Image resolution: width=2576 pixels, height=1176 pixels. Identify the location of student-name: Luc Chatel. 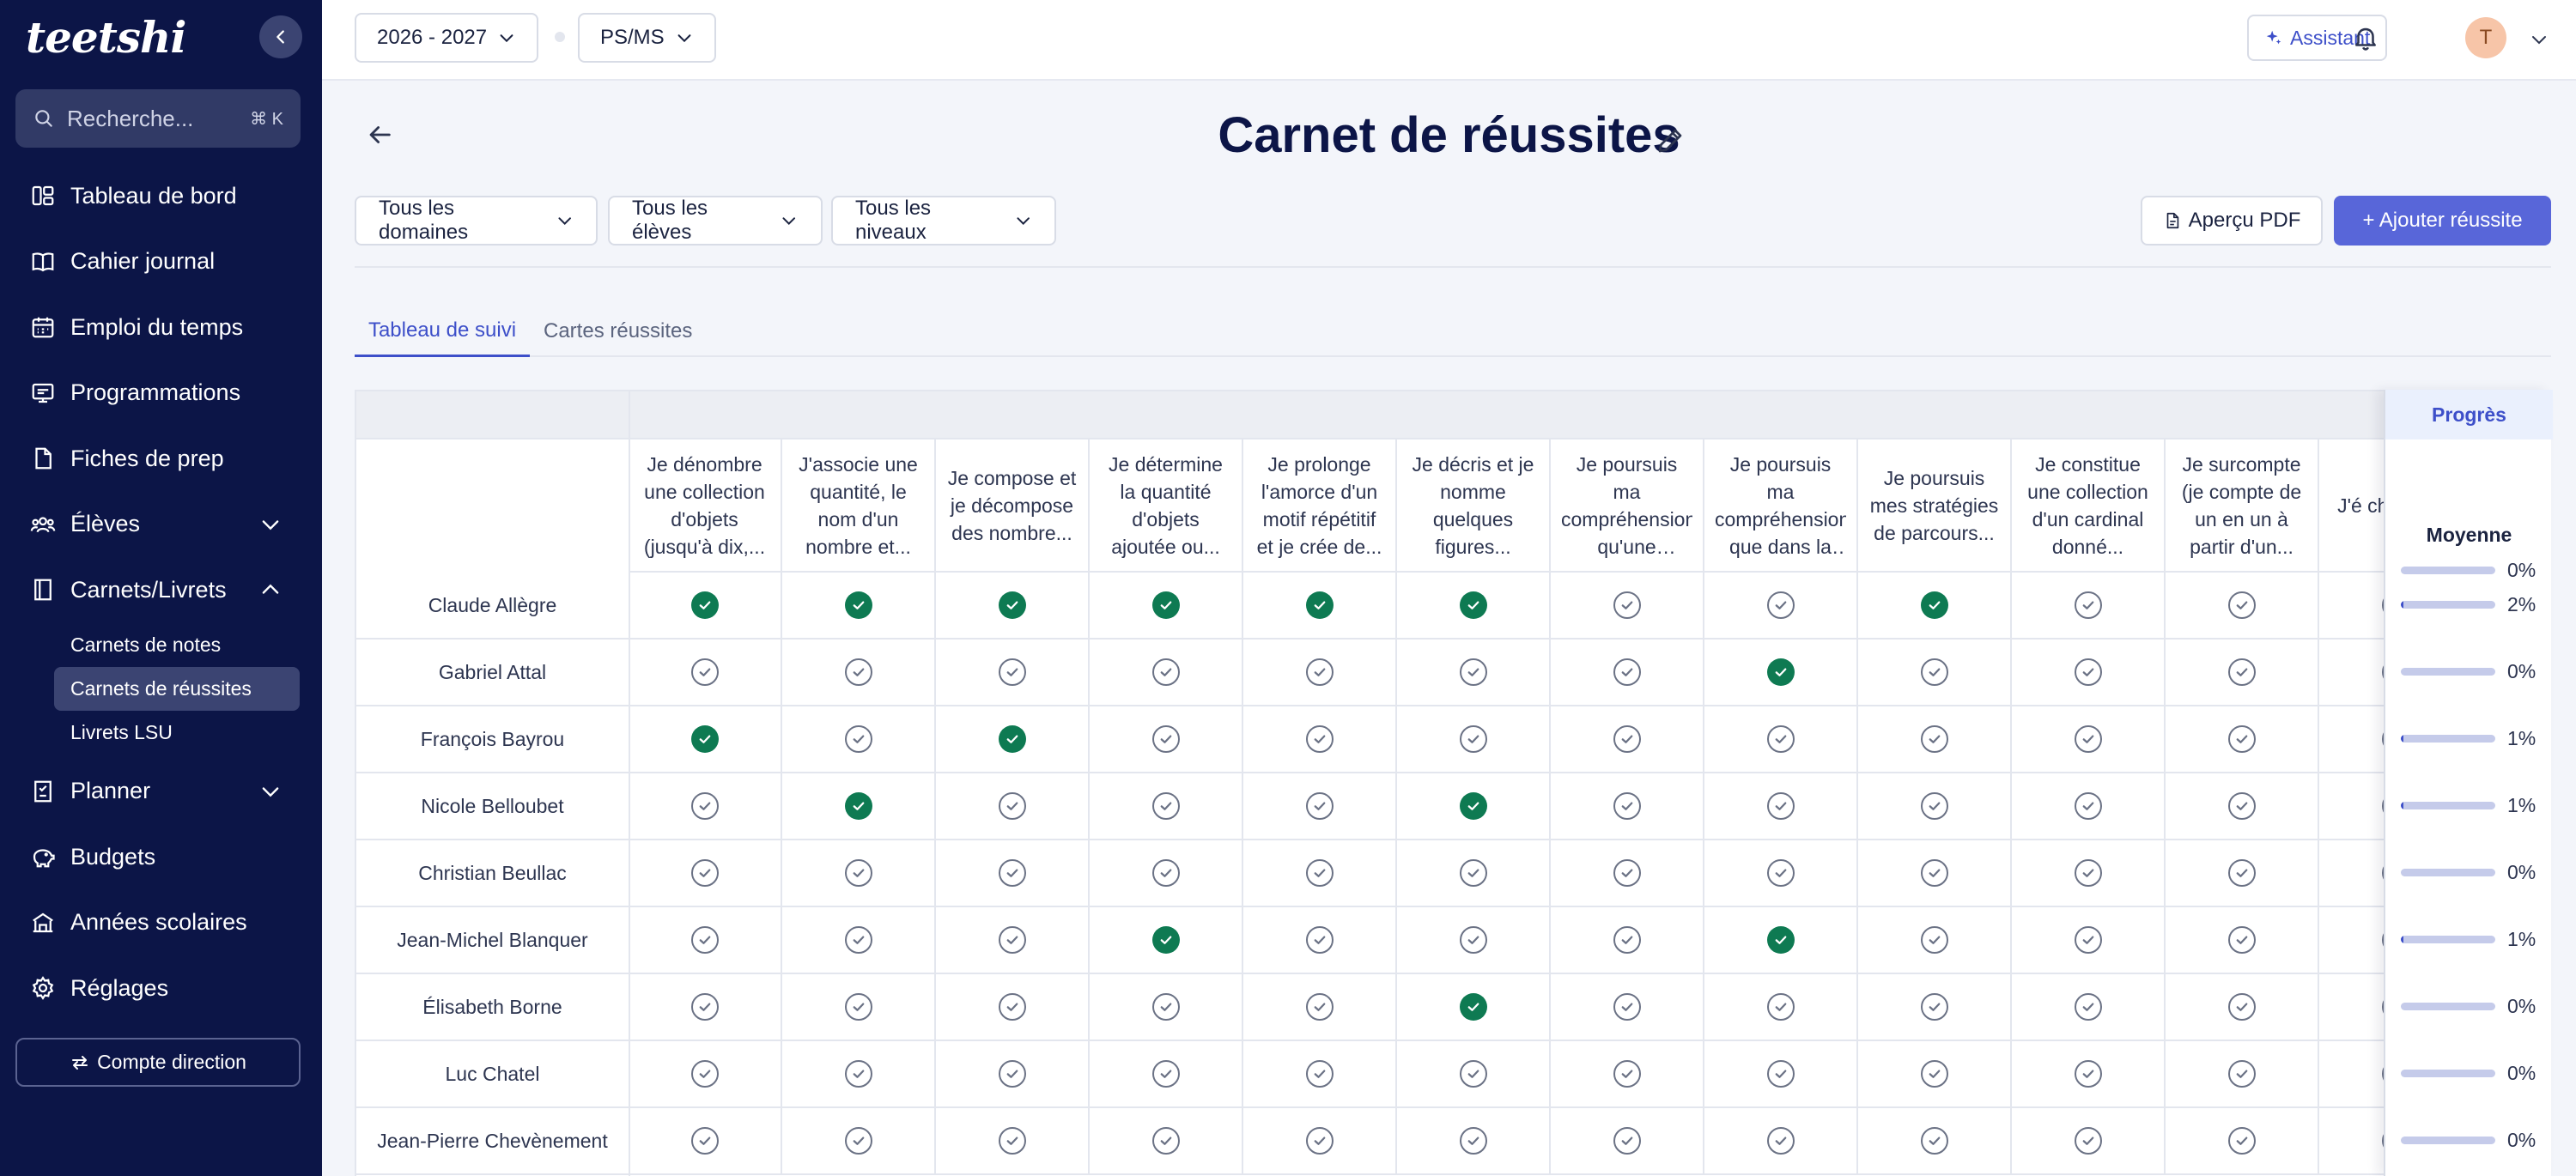
(492, 1073).